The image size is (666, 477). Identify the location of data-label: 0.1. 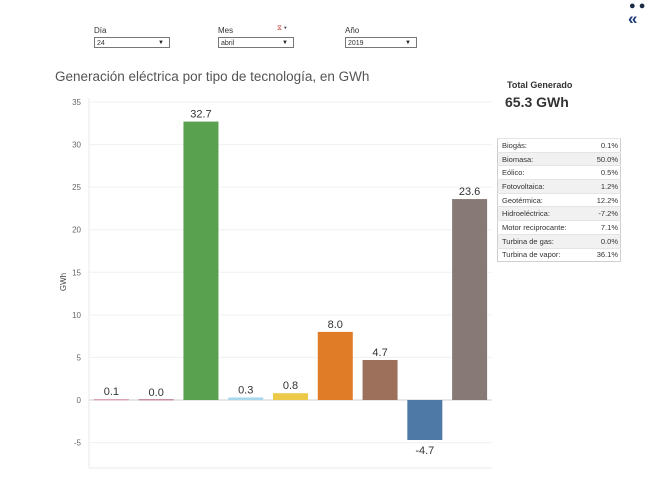
(111, 392).